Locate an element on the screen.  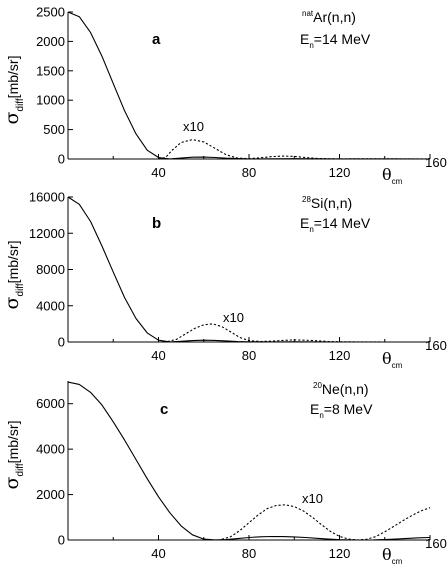
reaction-name: Ar(n,n) is located at coordinates (334, 17).